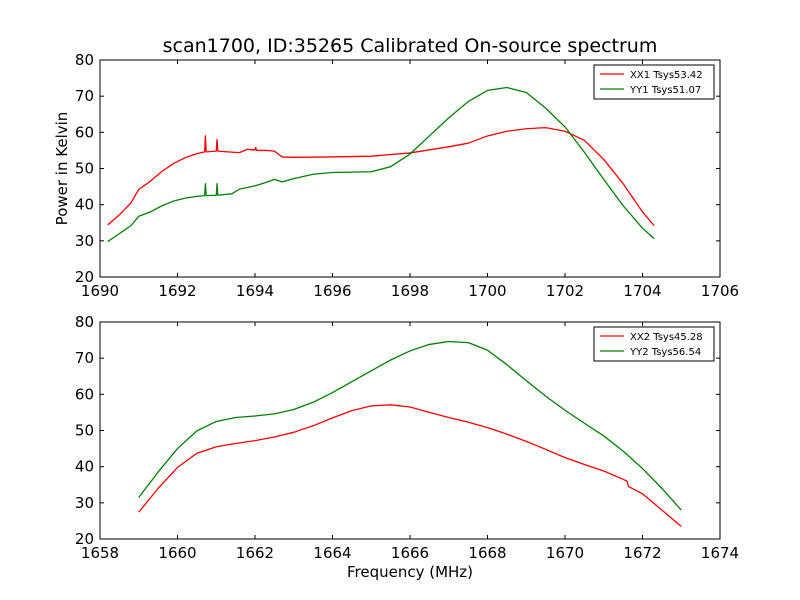  What do you see at coordinates (410, 291) in the screenshot?
I see `x-tick-label: 1698` at bounding box center [410, 291].